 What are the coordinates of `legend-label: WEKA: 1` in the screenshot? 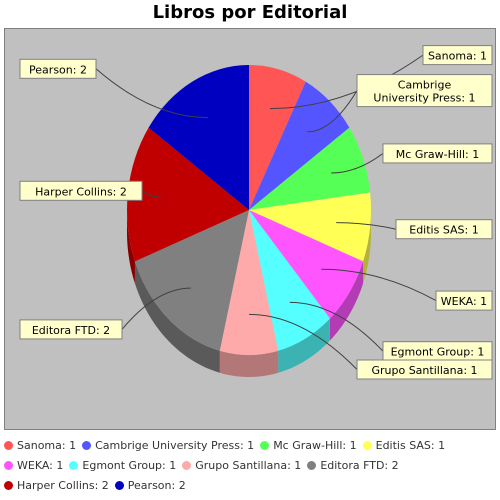 It's located at (40, 465).